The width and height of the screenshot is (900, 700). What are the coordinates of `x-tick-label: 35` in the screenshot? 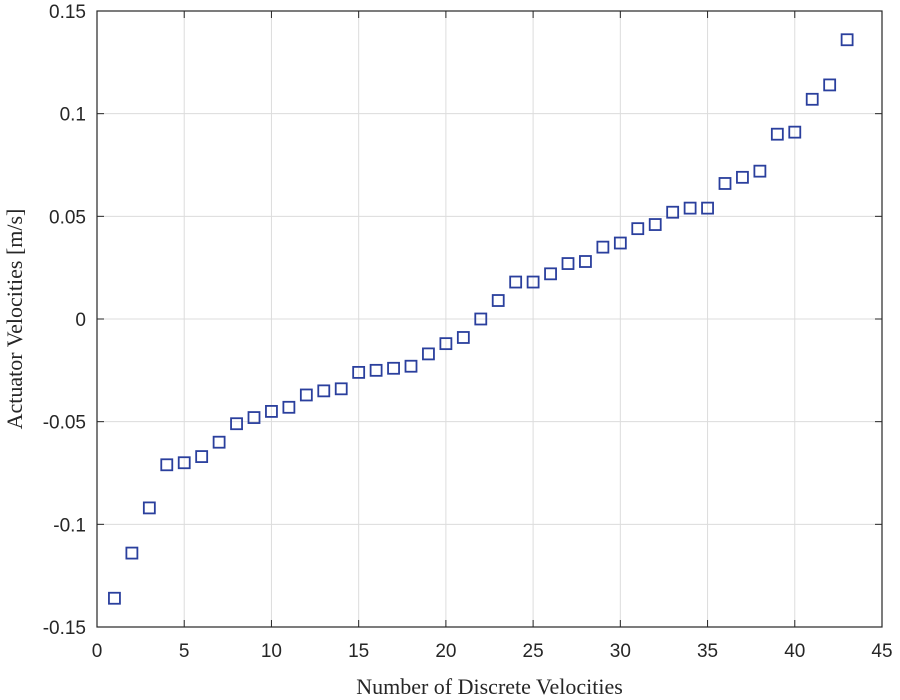 It's located at (707, 651).